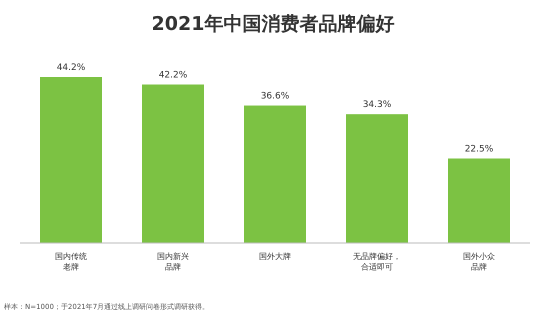 This screenshot has height=333, width=546. I want to click on data-label: 36.6%, so click(275, 97).